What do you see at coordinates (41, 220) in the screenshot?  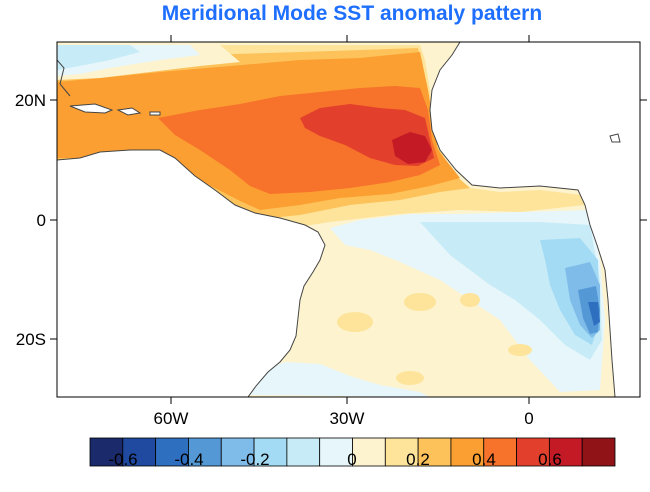 I see `lat-tick-label-0: 0` at bounding box center [41, 220].